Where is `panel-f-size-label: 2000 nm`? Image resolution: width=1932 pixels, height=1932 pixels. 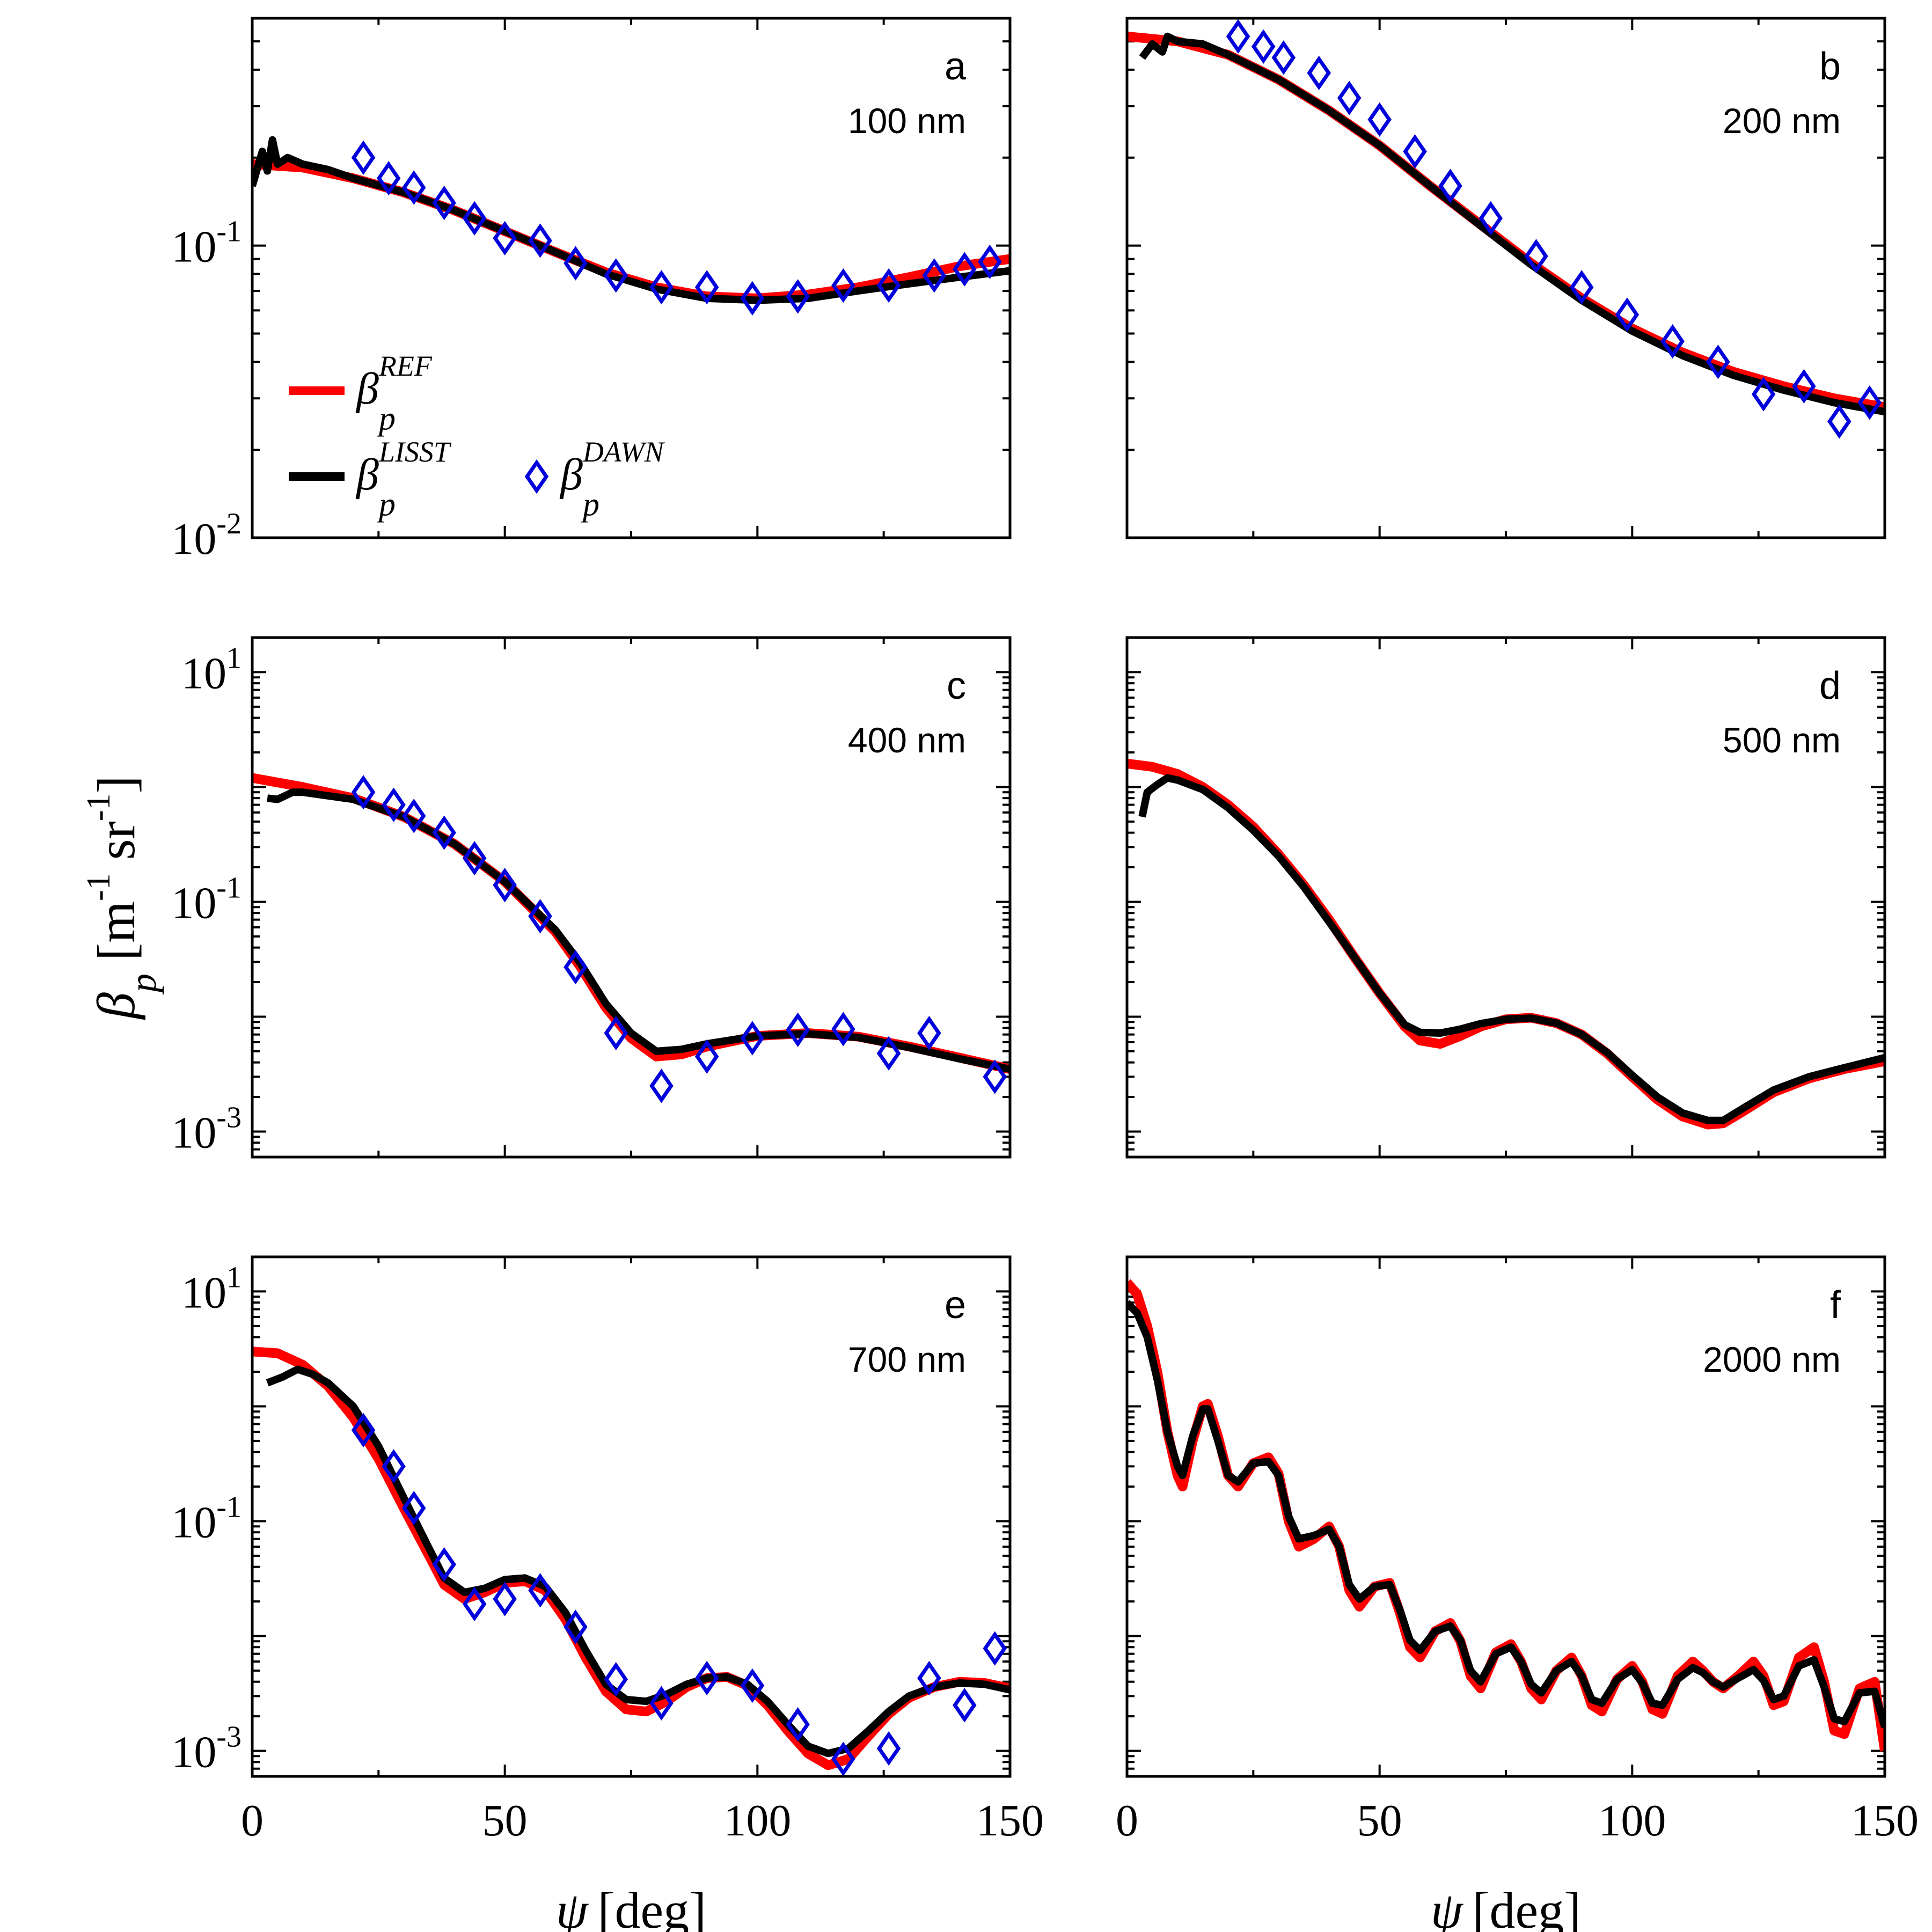 panel-f-size-label: 2000 nm is located at coordinates (1772, 1359).